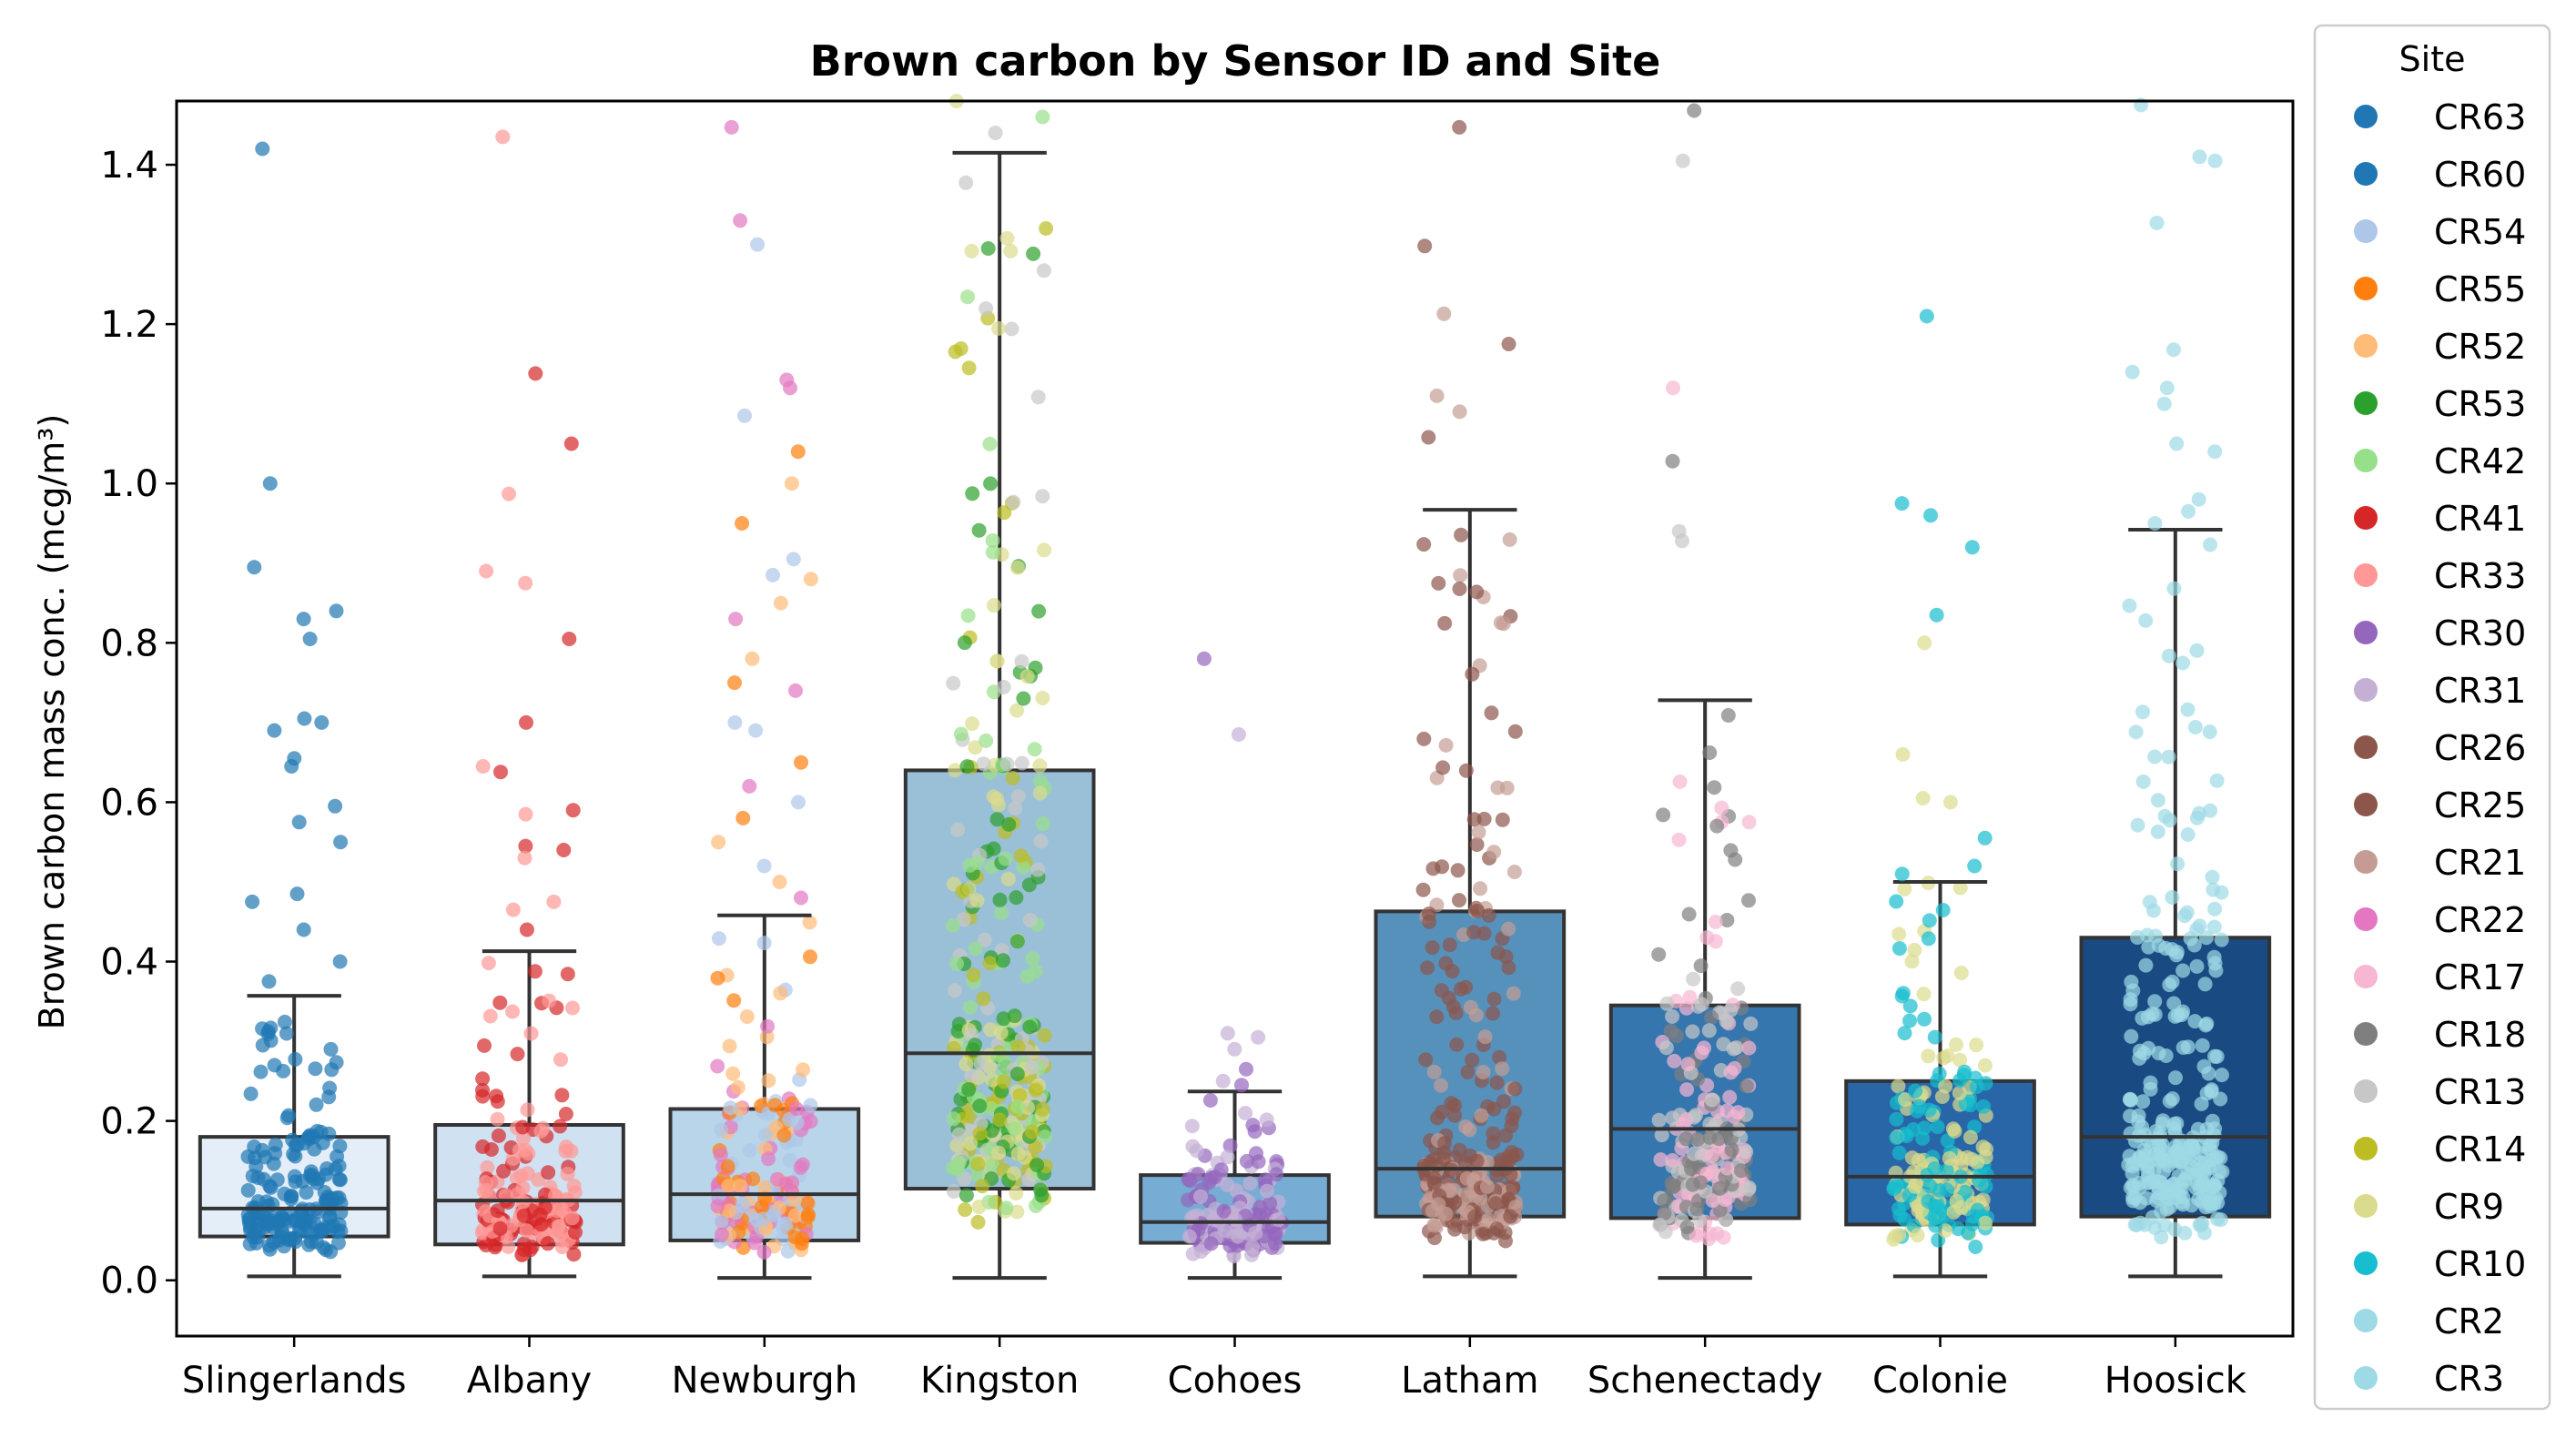  Describe the element at coordinates (764, 1381) in the screenshot. I see `x-tick-label: Newburgh` at that location.